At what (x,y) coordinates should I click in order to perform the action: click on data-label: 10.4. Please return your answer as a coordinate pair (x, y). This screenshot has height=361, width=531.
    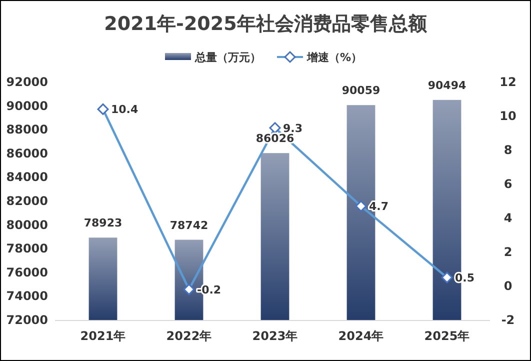
    Looking at the image, I should click on (124, 109).